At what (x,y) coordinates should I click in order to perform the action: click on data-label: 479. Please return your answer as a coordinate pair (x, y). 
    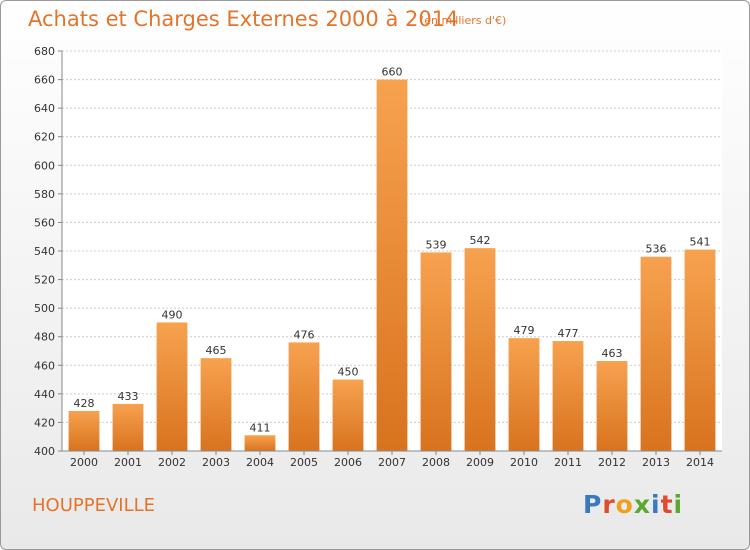
    Looking at the image, I should click on (524, 330).